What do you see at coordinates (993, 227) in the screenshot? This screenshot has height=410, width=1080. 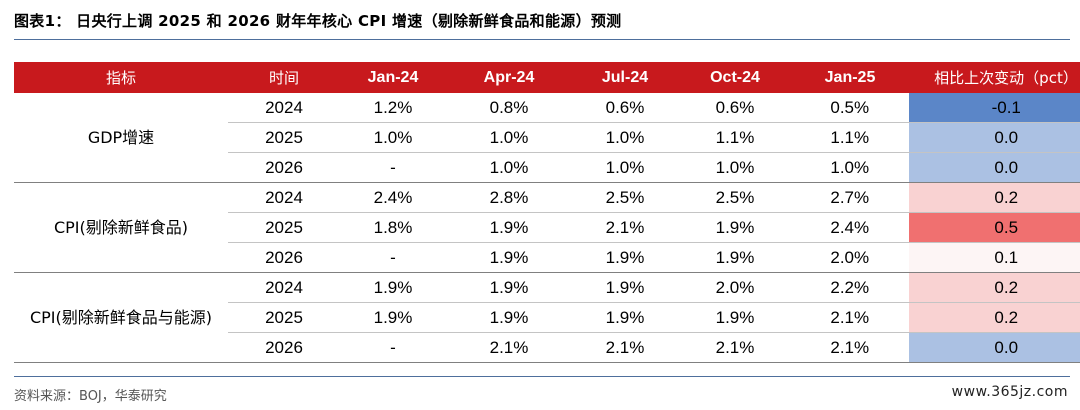 I see `change-cell: 0.5` at bounding box center [993, 227].